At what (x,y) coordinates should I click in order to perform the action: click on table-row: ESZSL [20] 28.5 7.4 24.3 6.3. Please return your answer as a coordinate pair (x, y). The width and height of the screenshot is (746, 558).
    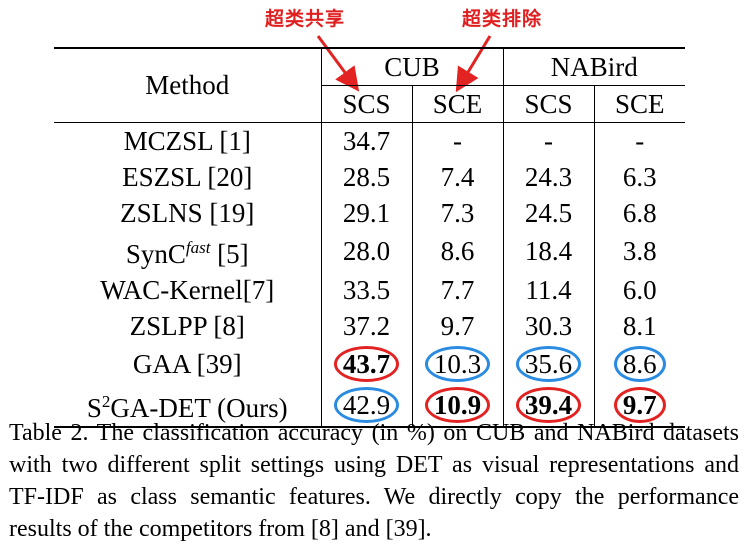
    Looking at the image, I should click on (369, 177).